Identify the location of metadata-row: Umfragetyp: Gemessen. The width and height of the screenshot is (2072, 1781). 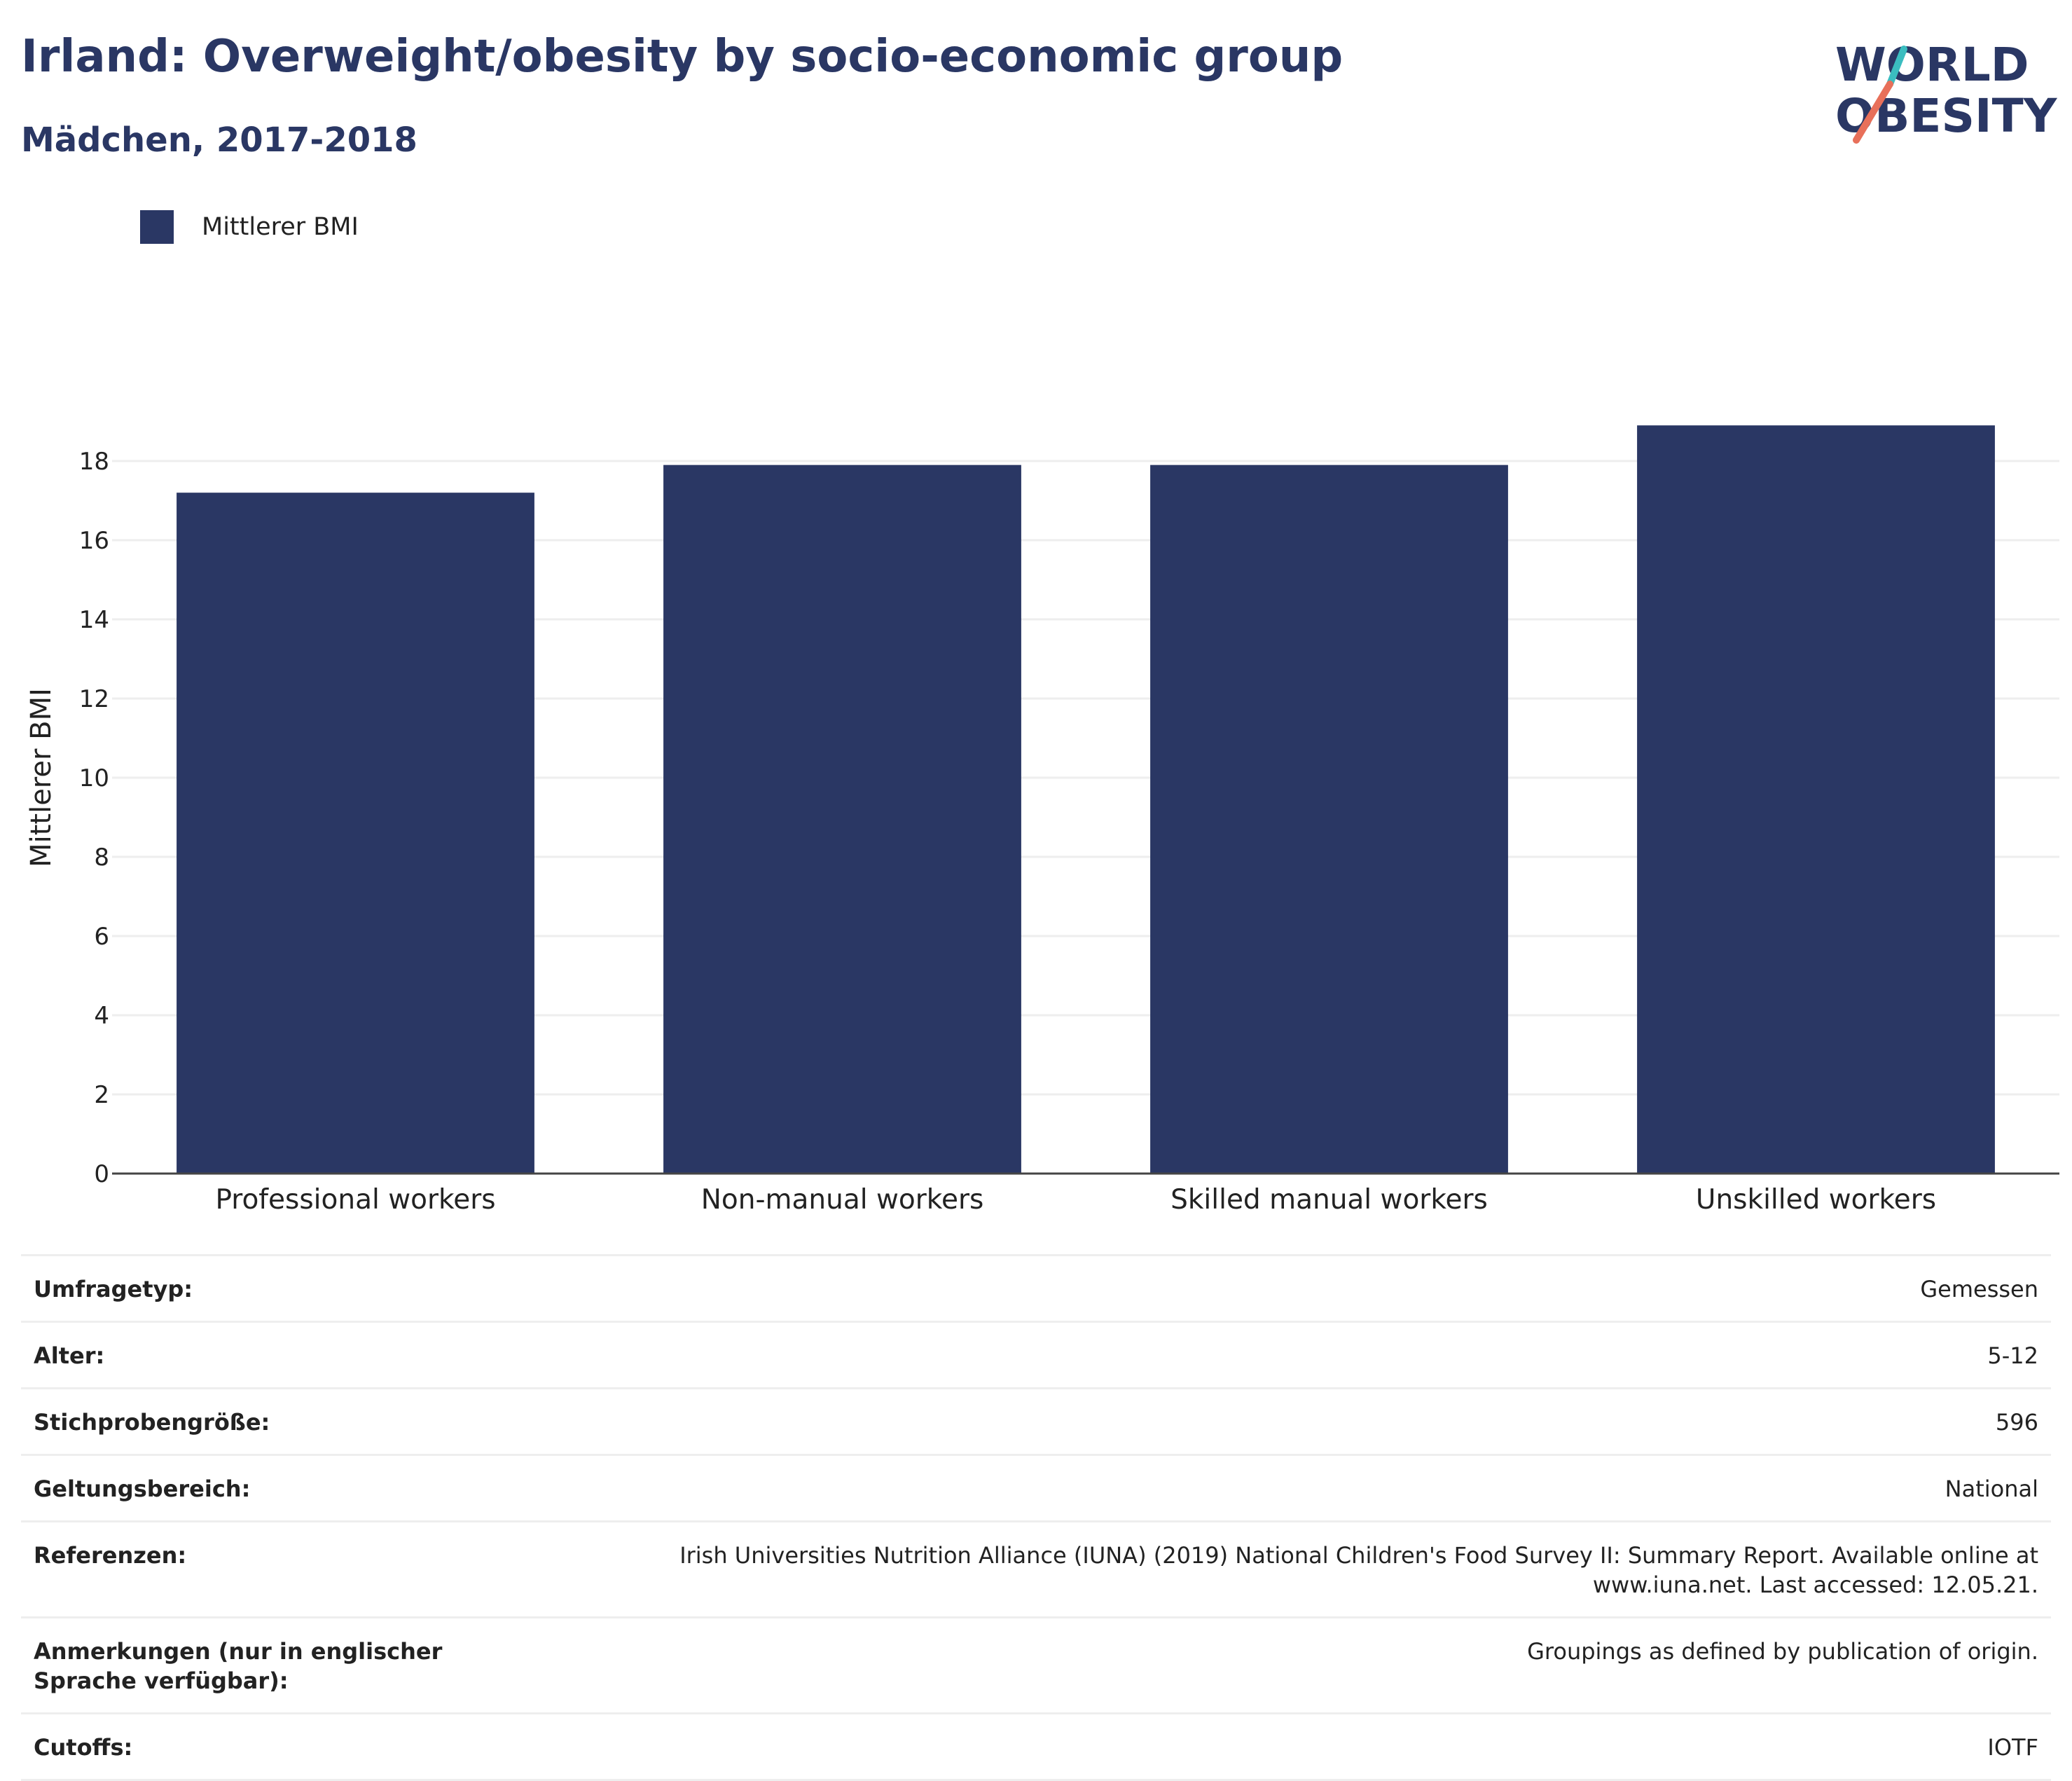
(1036, 1287).